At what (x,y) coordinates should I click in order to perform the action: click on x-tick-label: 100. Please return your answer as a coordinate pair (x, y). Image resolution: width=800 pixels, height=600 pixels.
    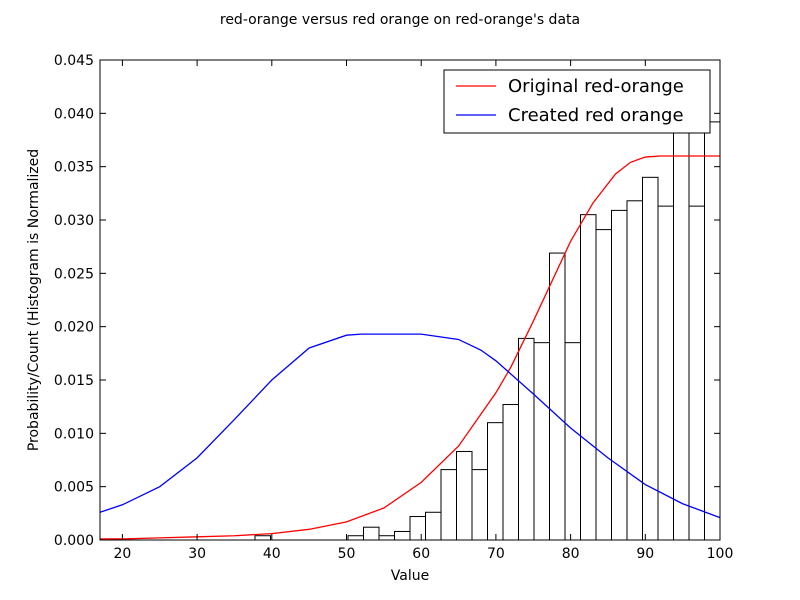
    Looking at the image, I should click on (720, 554).